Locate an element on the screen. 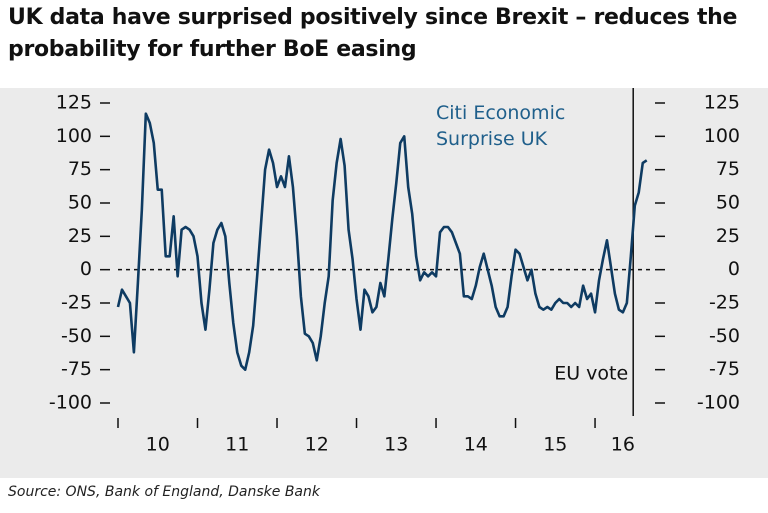 This screenshot has width=768, height=513. legend-label: Citi Economic Surprise UK is located at coordinates (501, 126).